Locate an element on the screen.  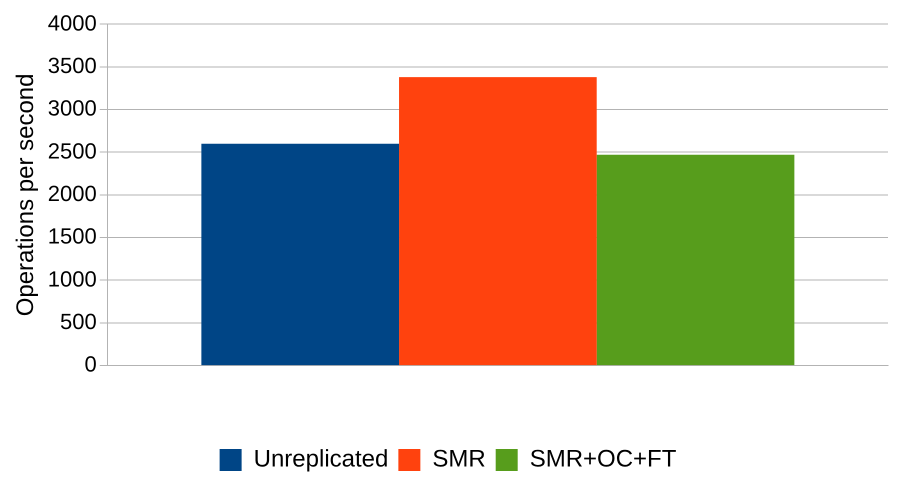
legend-label: SMR is located at coordinates (459, 459).